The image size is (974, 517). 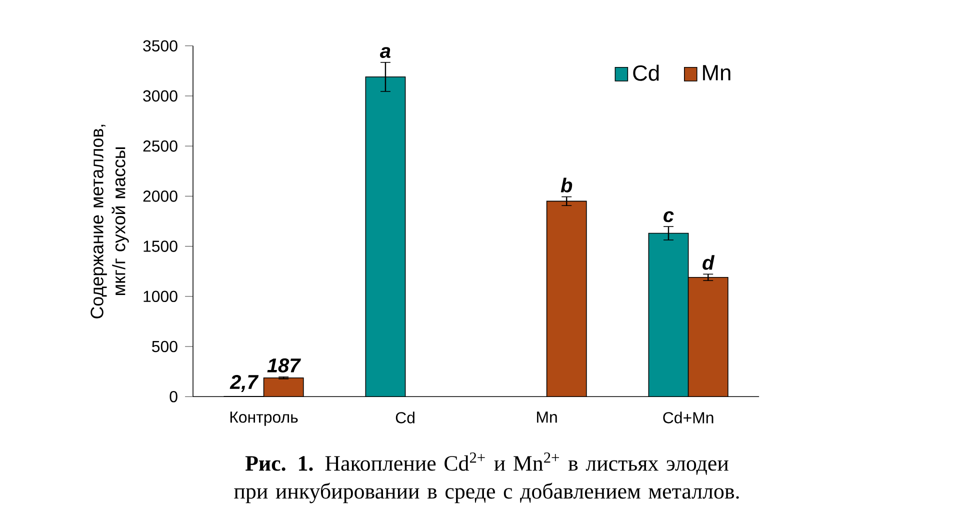 What do you see at coordinates (716, 72) in the screenshot?
I see `legend-label: Mn` at bounding box center [716, 72].